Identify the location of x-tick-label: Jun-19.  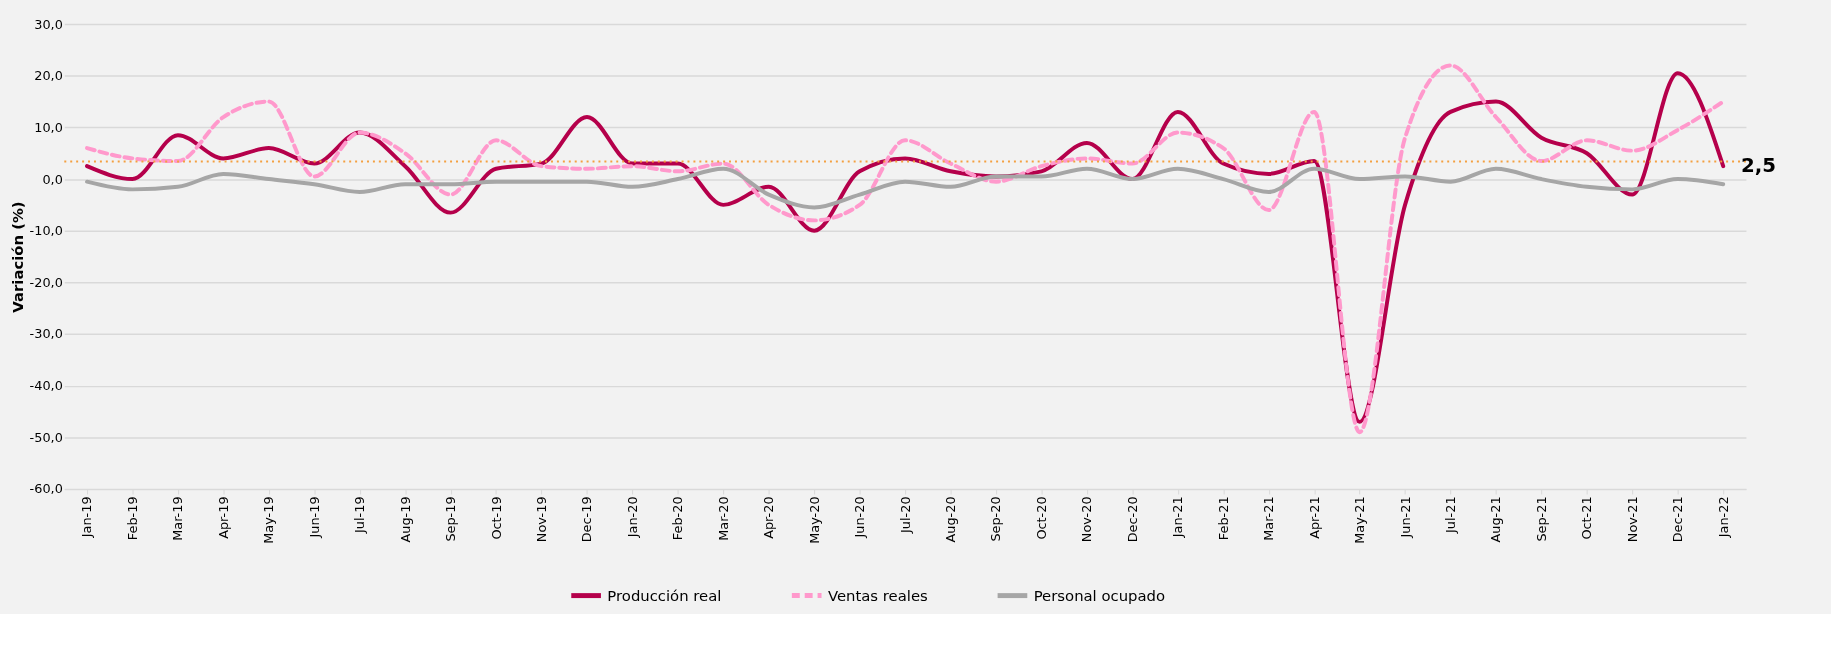
(314, 517).